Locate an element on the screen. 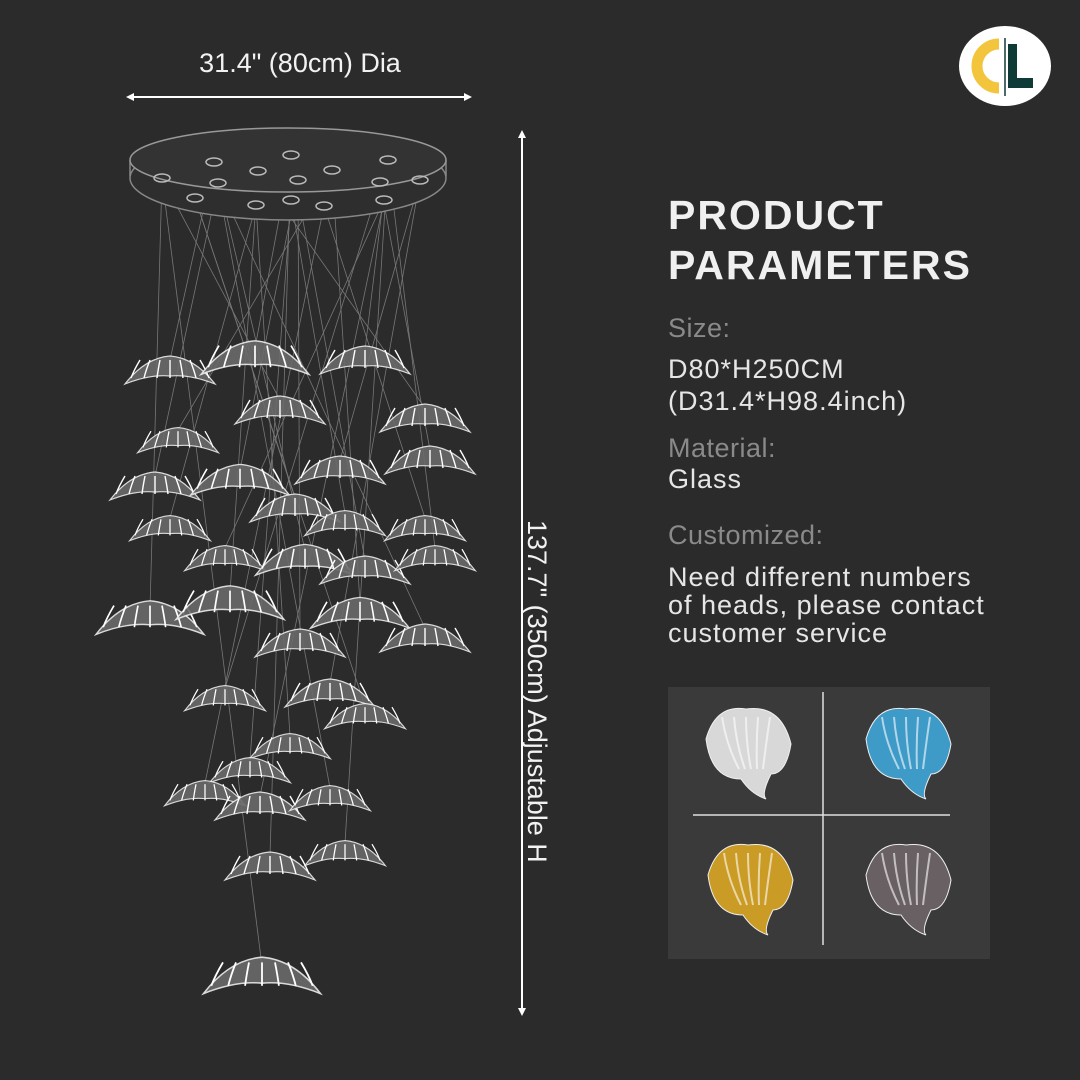 The height and width of the screenshot is (1080, 1080). swatch-clear is located at coordinates (748, 753).